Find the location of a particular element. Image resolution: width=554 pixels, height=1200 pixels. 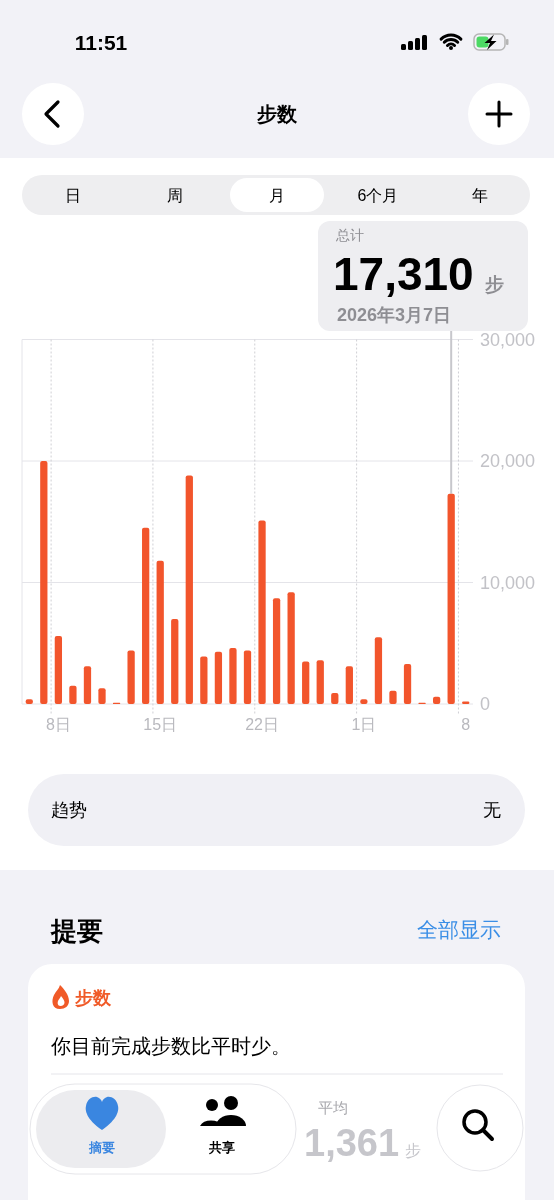

text: 共享 is located at coordinates (221, 1147).